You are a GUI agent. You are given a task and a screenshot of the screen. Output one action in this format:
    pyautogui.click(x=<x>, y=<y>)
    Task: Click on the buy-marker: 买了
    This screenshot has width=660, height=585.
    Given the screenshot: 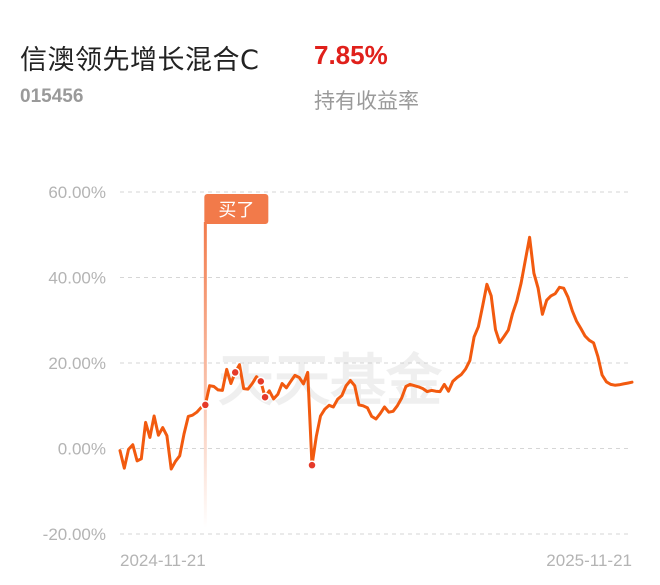 What is the action you would take?
    pyautogui.click(x=236, y=361)
    